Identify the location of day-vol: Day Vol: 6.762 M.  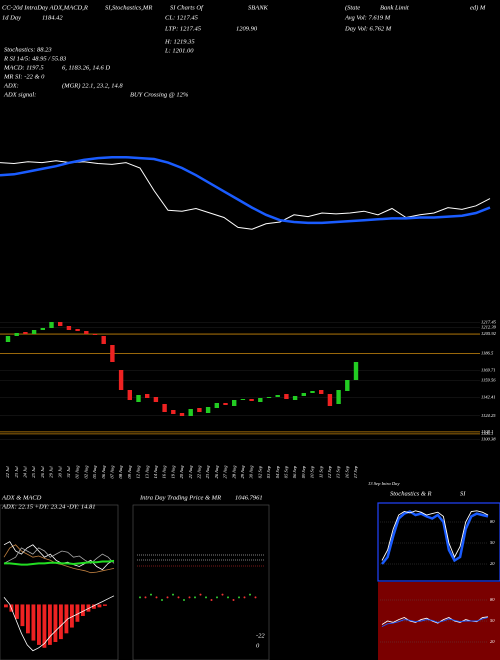
(368, 28).